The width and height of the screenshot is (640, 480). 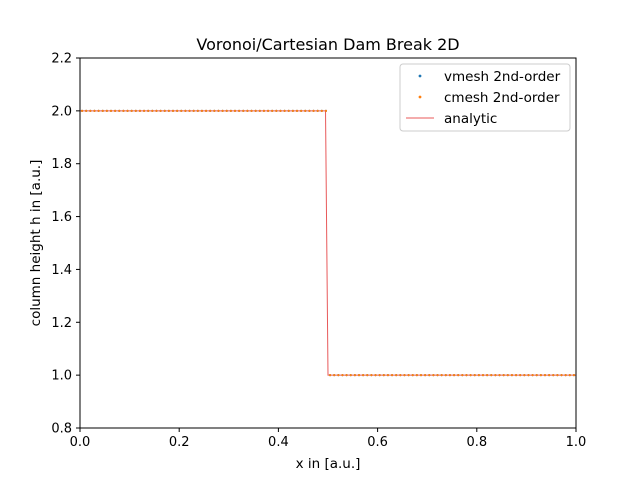 I want to click on x-axis-label: x in [a.u.], so click(x=328, y=464).